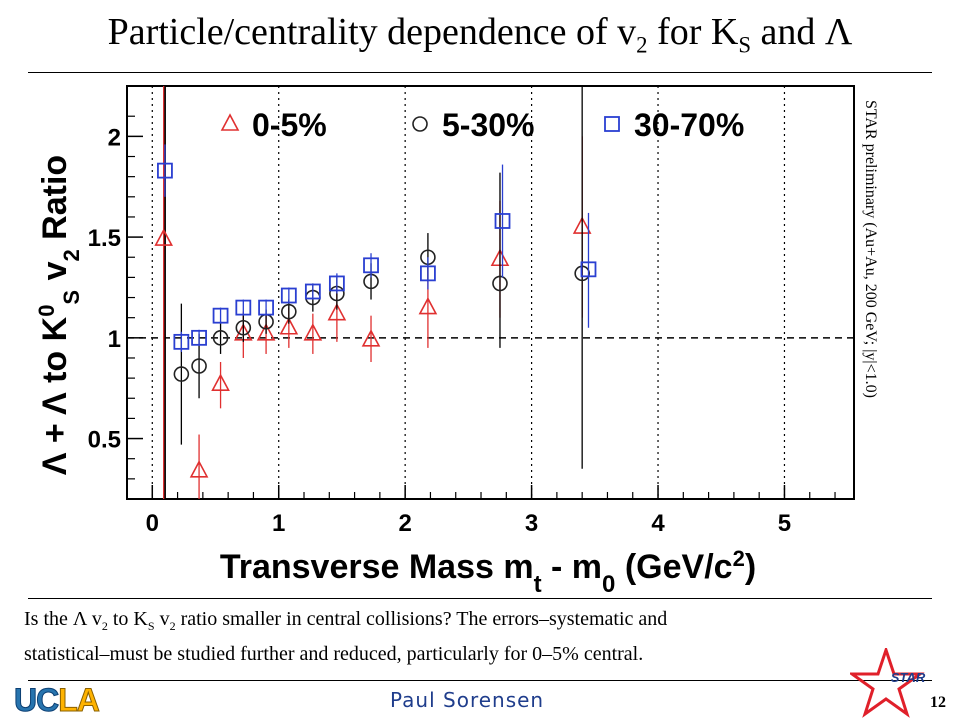  Describe the element at coordinates (693, 32) in the screenshot. I see `title-text-mid: for K` at that location.